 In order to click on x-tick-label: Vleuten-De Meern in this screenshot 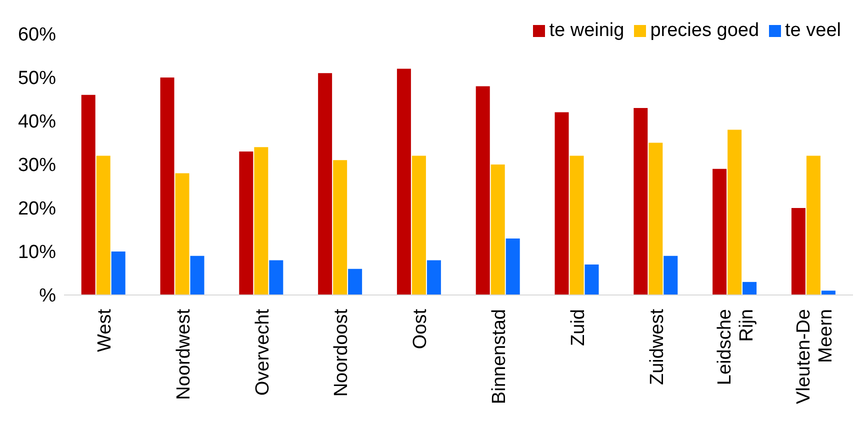, I will do `click(815, 356)`.